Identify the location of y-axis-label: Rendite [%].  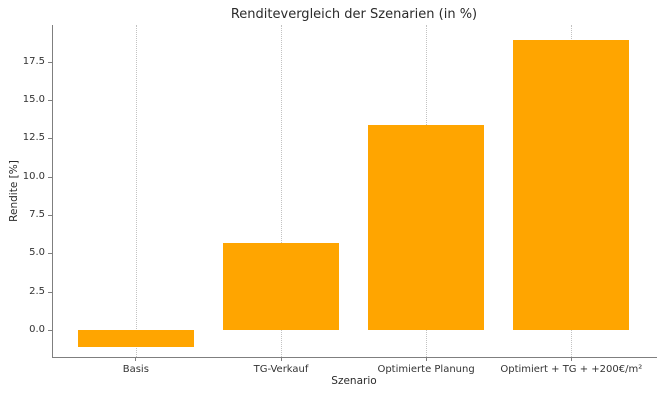
(14, 191).